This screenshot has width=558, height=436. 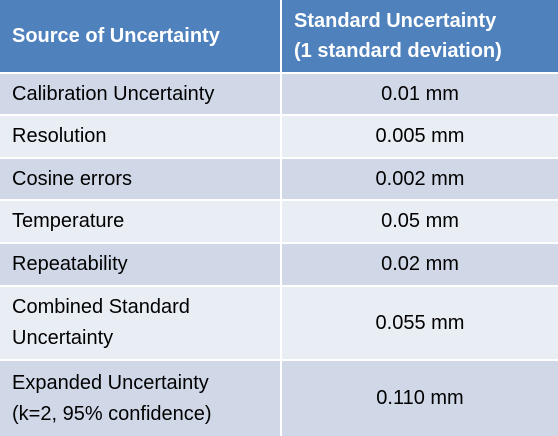 I want to click on header-source: Source of Uncertainty, so click(x=141, y=37).